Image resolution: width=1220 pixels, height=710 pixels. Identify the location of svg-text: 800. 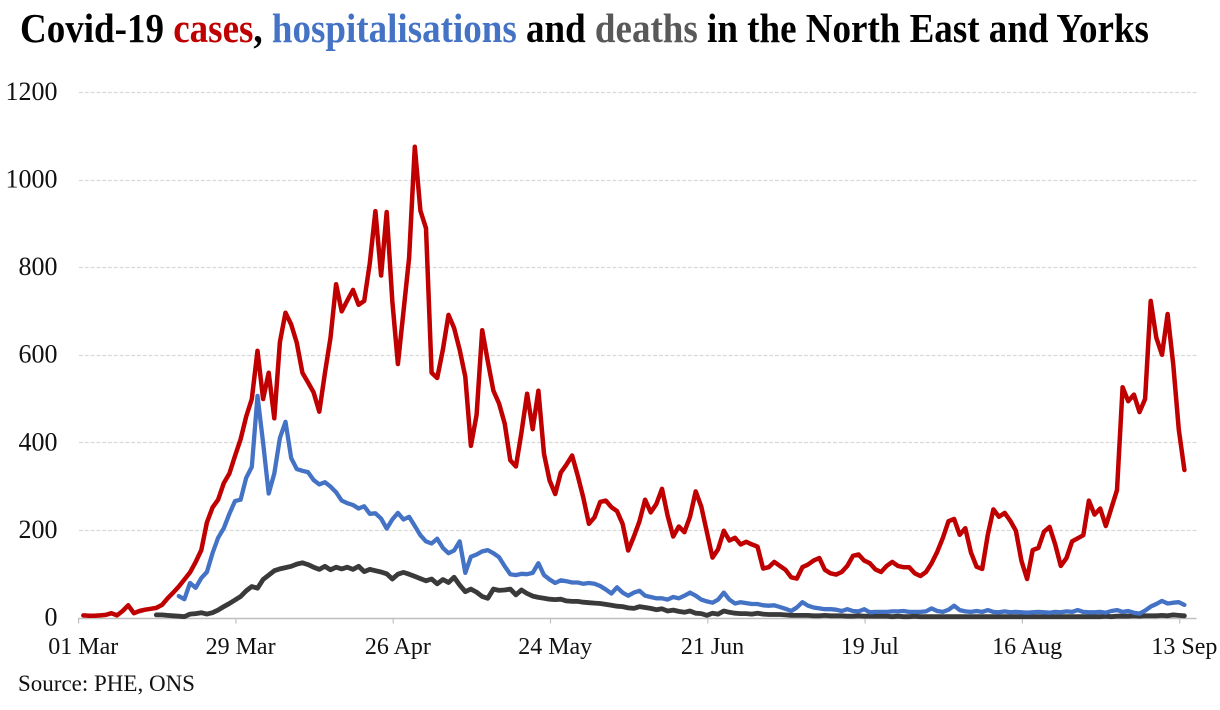
(38, 266).